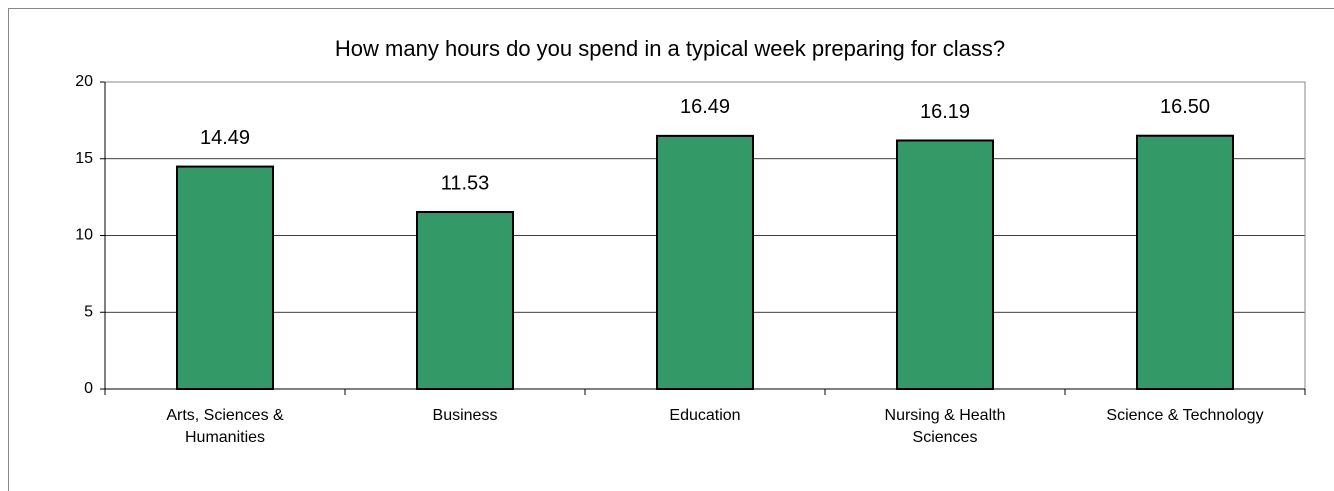 The width and height of the screenshot is (1334, 491). What do you see at coordinates (945, 426) in the screenshot?
I see `x-tick-label: Nursing & Health Sciences` at bounding box center [945, 426].